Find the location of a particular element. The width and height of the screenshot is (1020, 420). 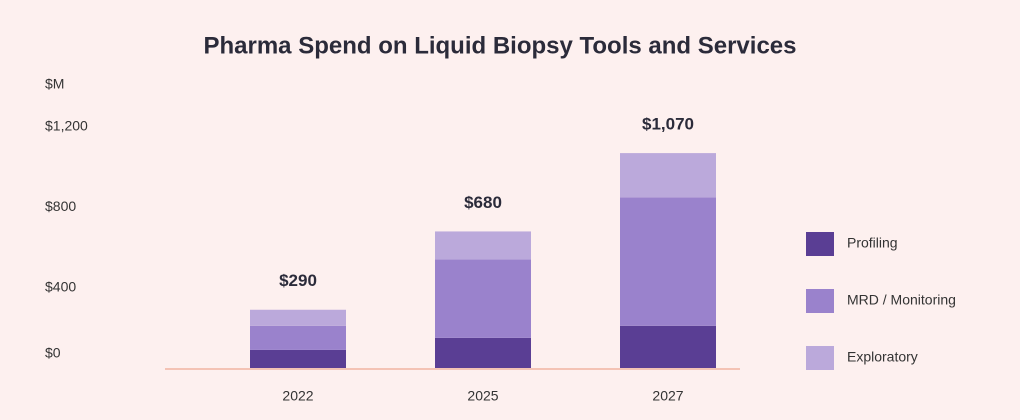

total-label: $680 is located at coordinates (483, 202).